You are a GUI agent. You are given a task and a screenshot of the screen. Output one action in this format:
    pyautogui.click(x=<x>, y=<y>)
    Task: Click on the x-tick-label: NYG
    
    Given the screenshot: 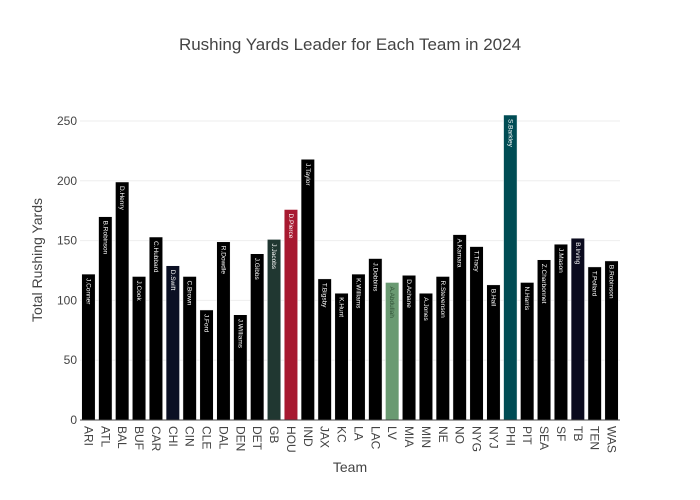 What is the action you would take?
    pyautogui.click(x=477, y=439)
    